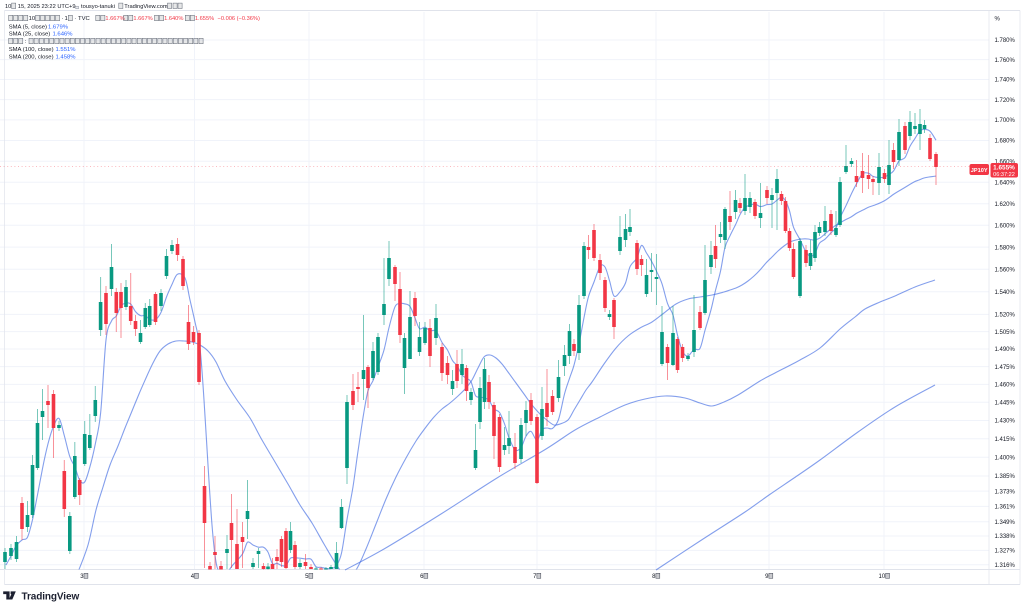  I want to click on svg-text: 1.316%, so click(1005, 566).